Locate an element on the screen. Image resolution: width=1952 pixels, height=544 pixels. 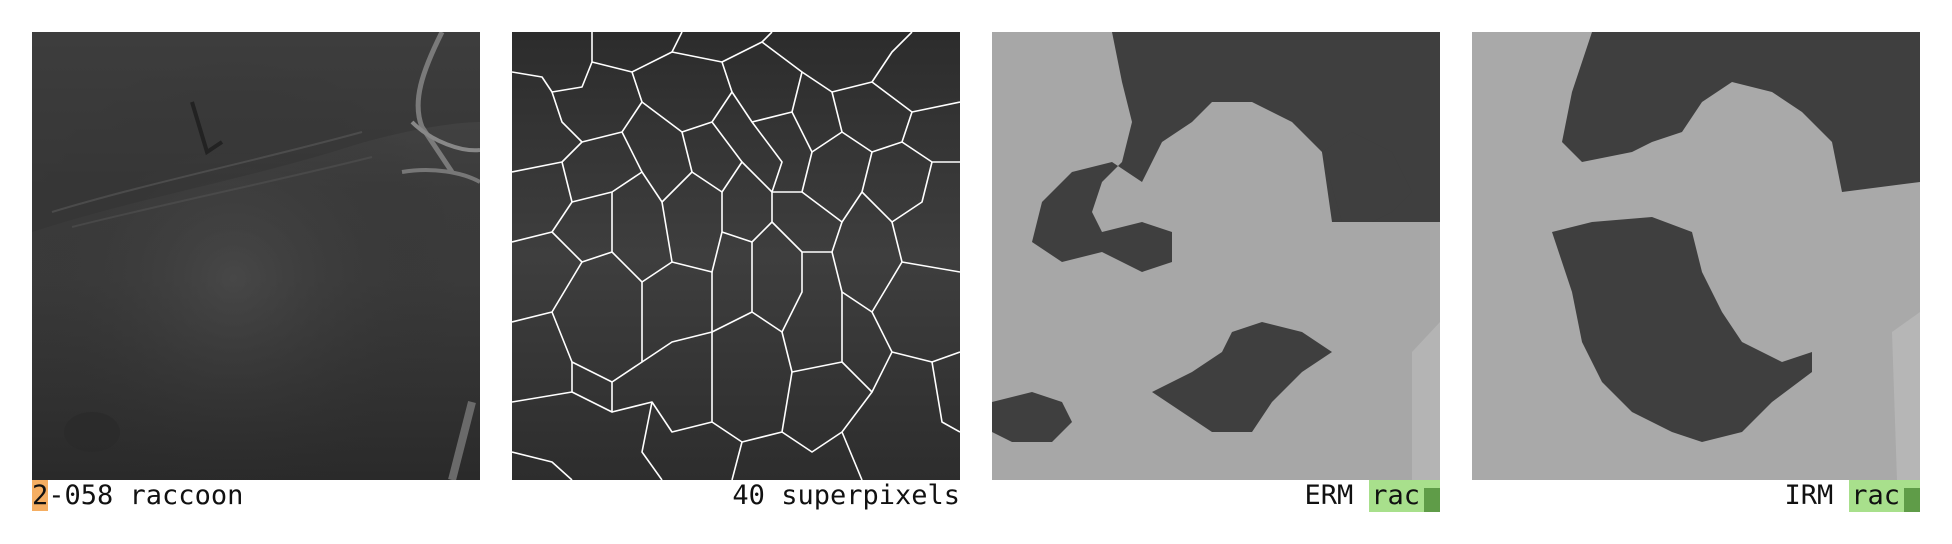
irm-prediction-label: rac is located at coordinates (1875, 495).